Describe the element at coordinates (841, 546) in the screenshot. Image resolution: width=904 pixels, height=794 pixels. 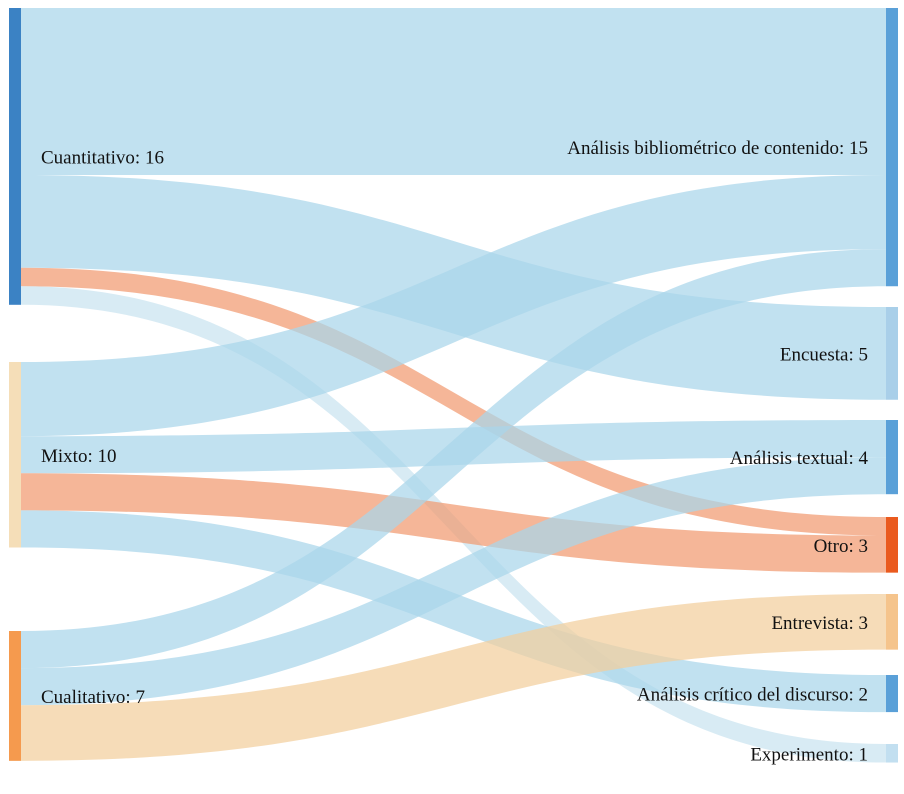
I see `node-label-otro: Otro: 3` at that location.